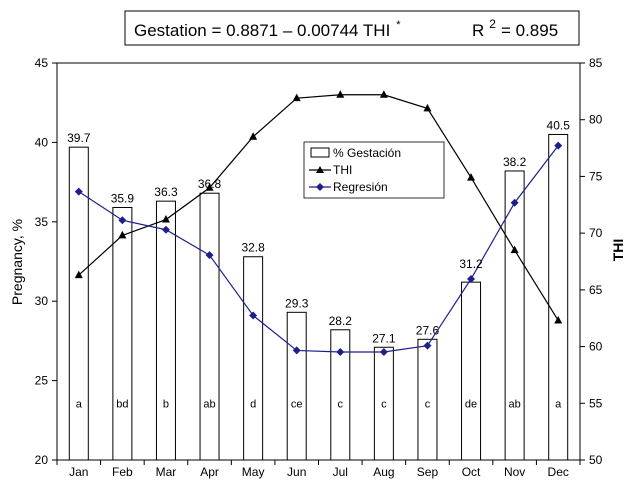 The height and width of the screenshot is (487, 633). Describe the element at coordinates (596, 63) in the screenshot. I see `y2-tick-label: 85` at that location.